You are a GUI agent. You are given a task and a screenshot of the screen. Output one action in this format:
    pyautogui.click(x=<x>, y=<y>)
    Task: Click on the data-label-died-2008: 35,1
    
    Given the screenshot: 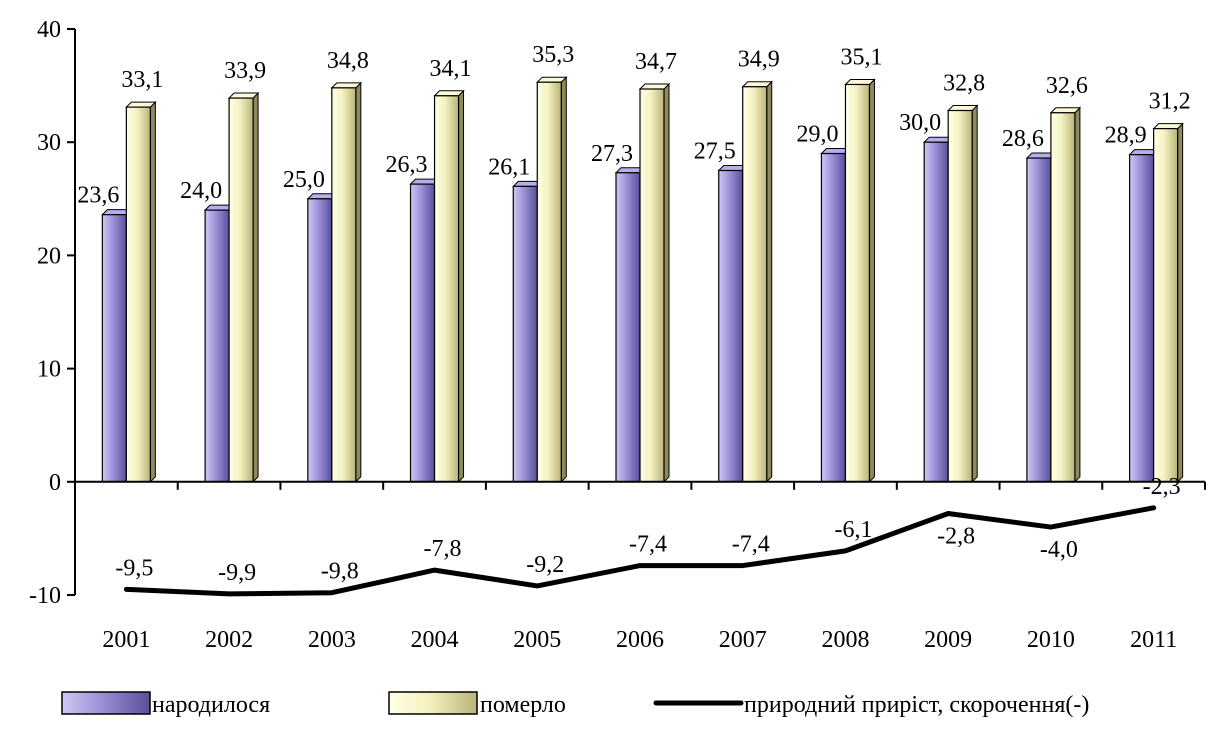 What is the action you would take?
    pyautogui.click(x=861, y=57)
    